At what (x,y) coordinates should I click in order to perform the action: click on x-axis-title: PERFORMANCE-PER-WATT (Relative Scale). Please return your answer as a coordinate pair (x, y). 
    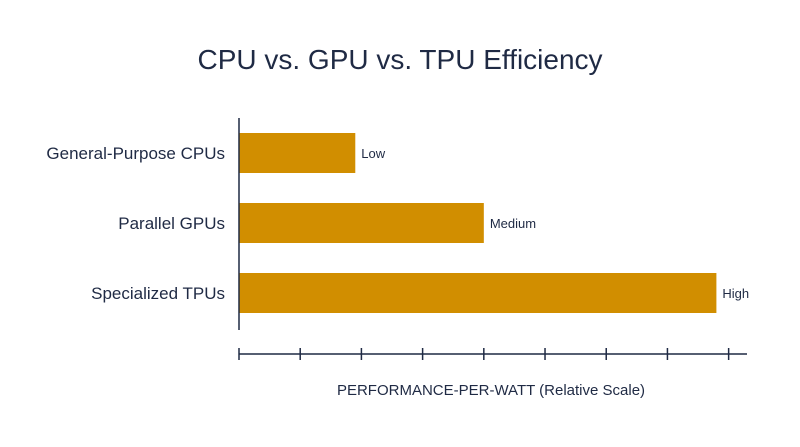
    Looking at the image, I should click on (491, 390).